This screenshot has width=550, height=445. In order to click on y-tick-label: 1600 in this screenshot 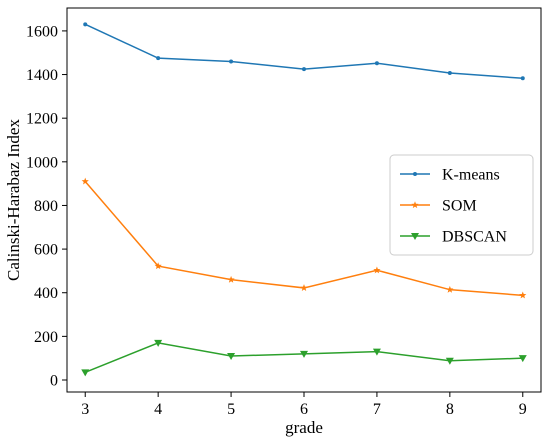, I will do `click(42, 31)`.